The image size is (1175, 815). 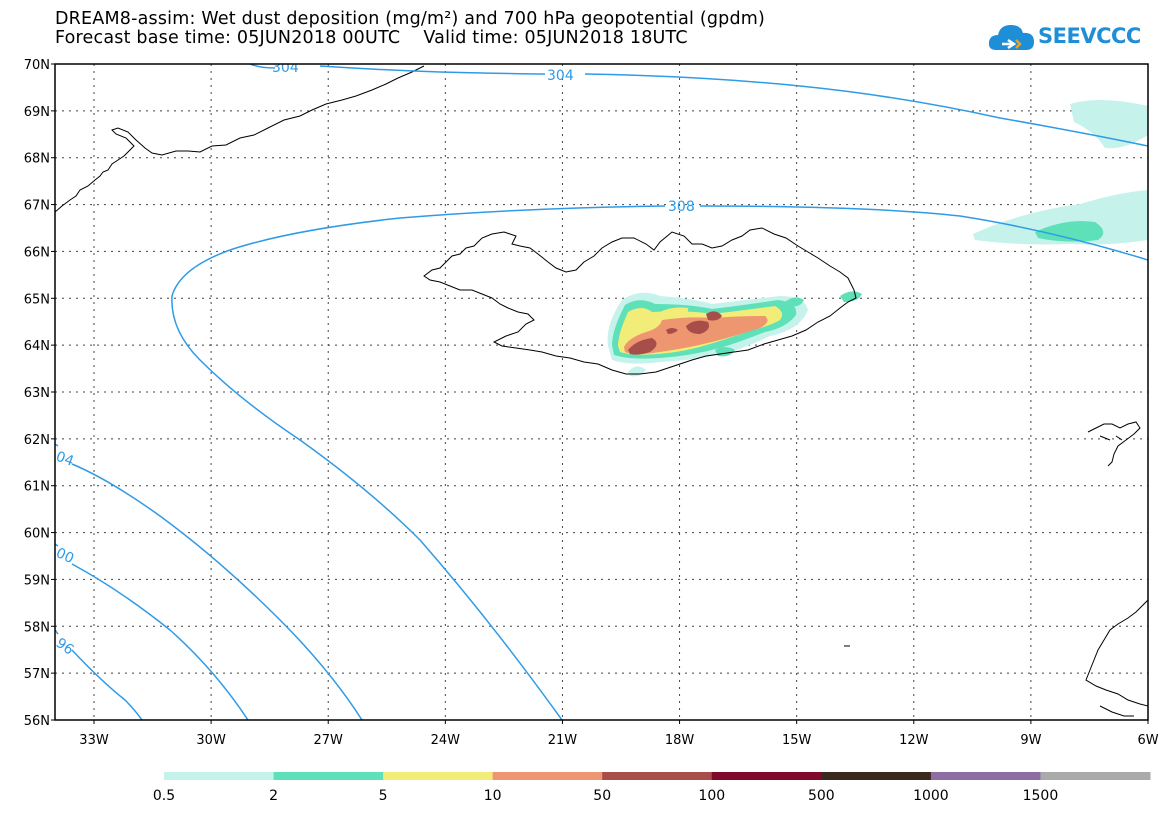 What do you see at coordinates (602, 796) in the screenshot?
I see `colorbar-label: 50` at bounding box center [602, 796].